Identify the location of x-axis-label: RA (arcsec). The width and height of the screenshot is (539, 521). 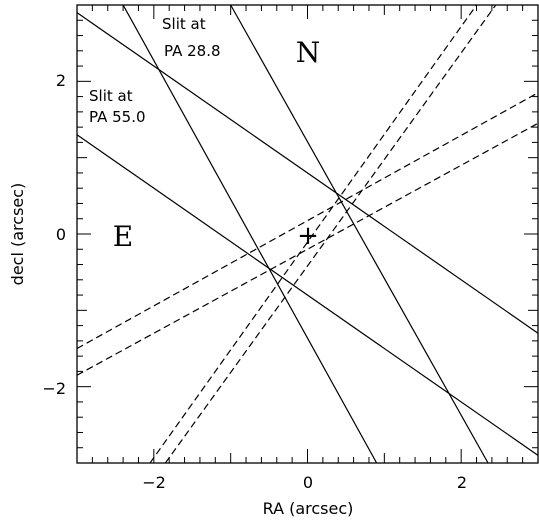
(308, 508).